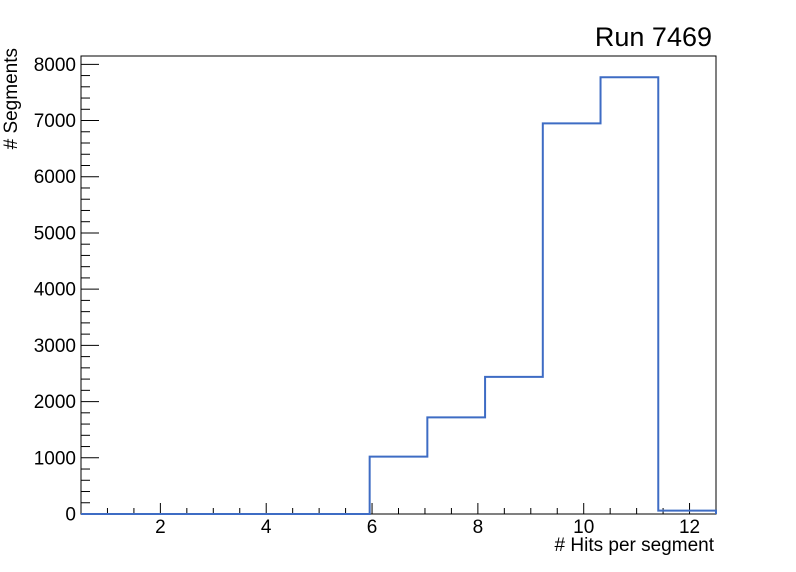 The image size is (796, 572). Describe the element at coordinates (653, 37) in the screenshot. I see `chart-title: Run 7469` at that location.